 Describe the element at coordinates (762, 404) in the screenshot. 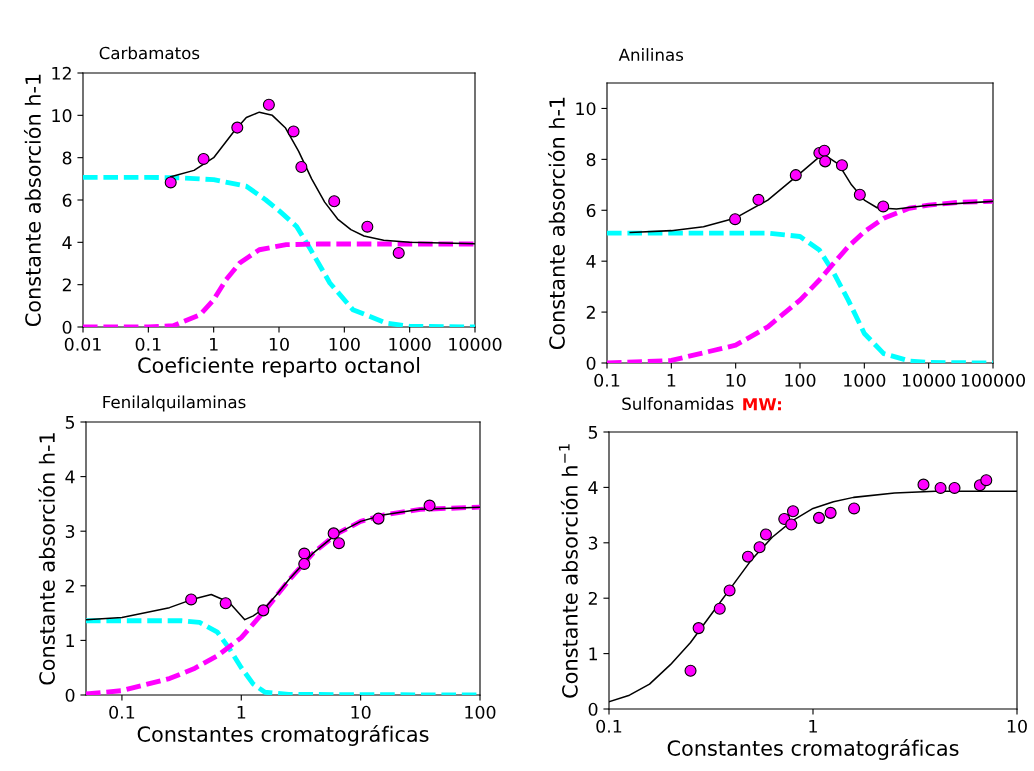

I see `text: MW:` at that location.